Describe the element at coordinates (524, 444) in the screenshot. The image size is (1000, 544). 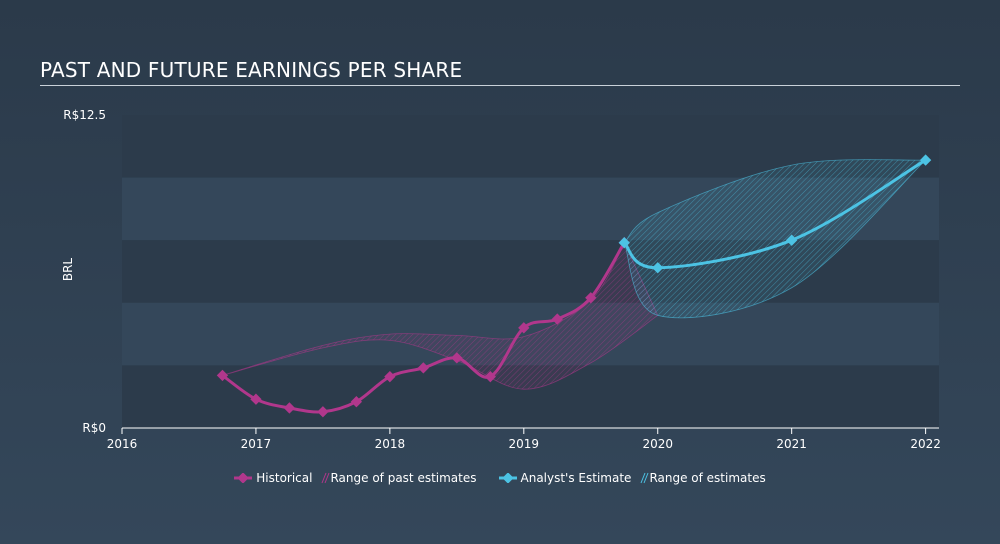
I see `x-tick-label: 2019` at that location.